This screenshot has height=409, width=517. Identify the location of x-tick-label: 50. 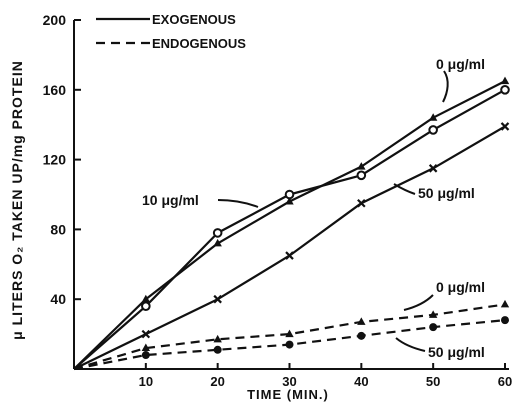
(433, 381).